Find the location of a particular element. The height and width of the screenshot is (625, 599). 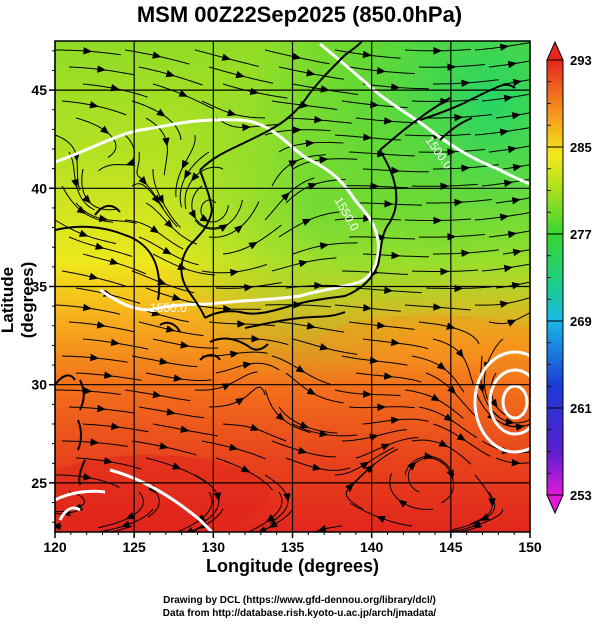

y-tick-label: 25 is located at coordinates (39, 483).